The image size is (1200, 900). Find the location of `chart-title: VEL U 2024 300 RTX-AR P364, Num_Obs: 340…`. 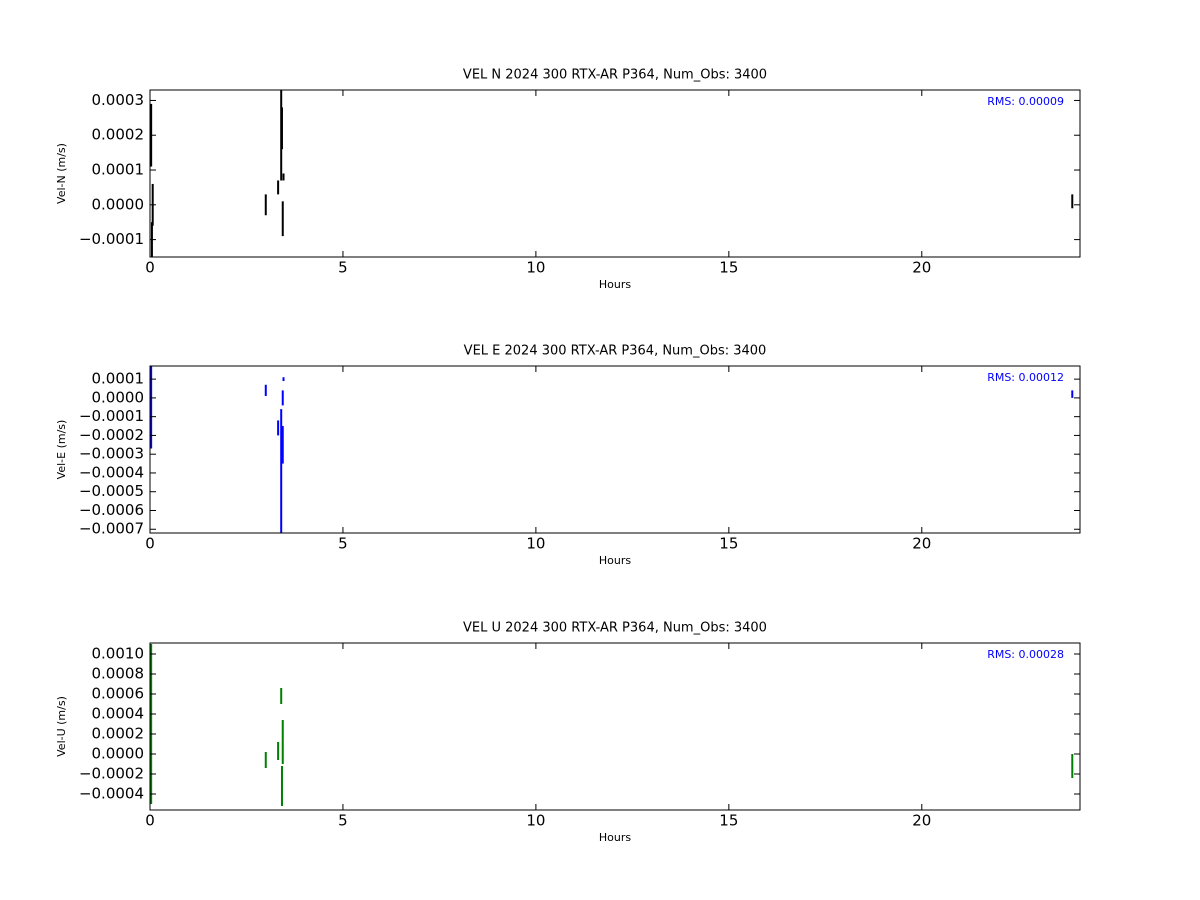

chart-title: VEL U 2024 300 RTX-AR P364, Num_Obs: 340… is located at coordinates (615, 628).